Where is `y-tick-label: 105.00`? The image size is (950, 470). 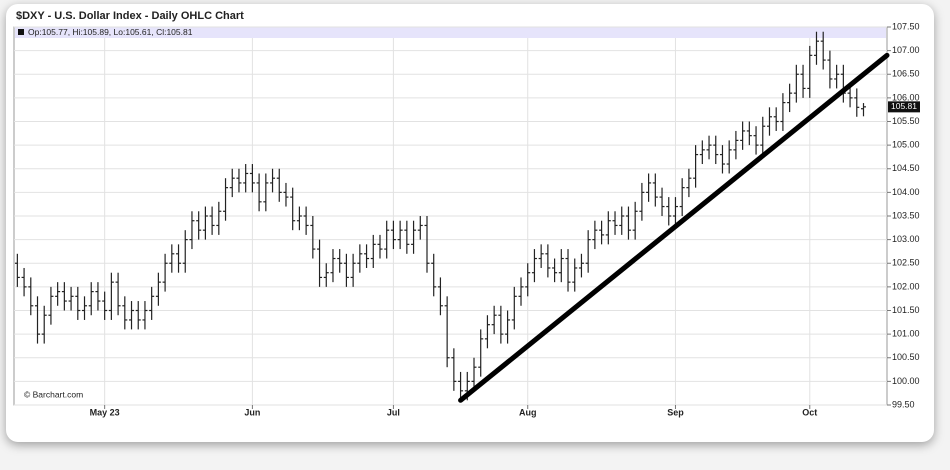 y-tick-label: 105.00 is located at coordinates (906, 145).